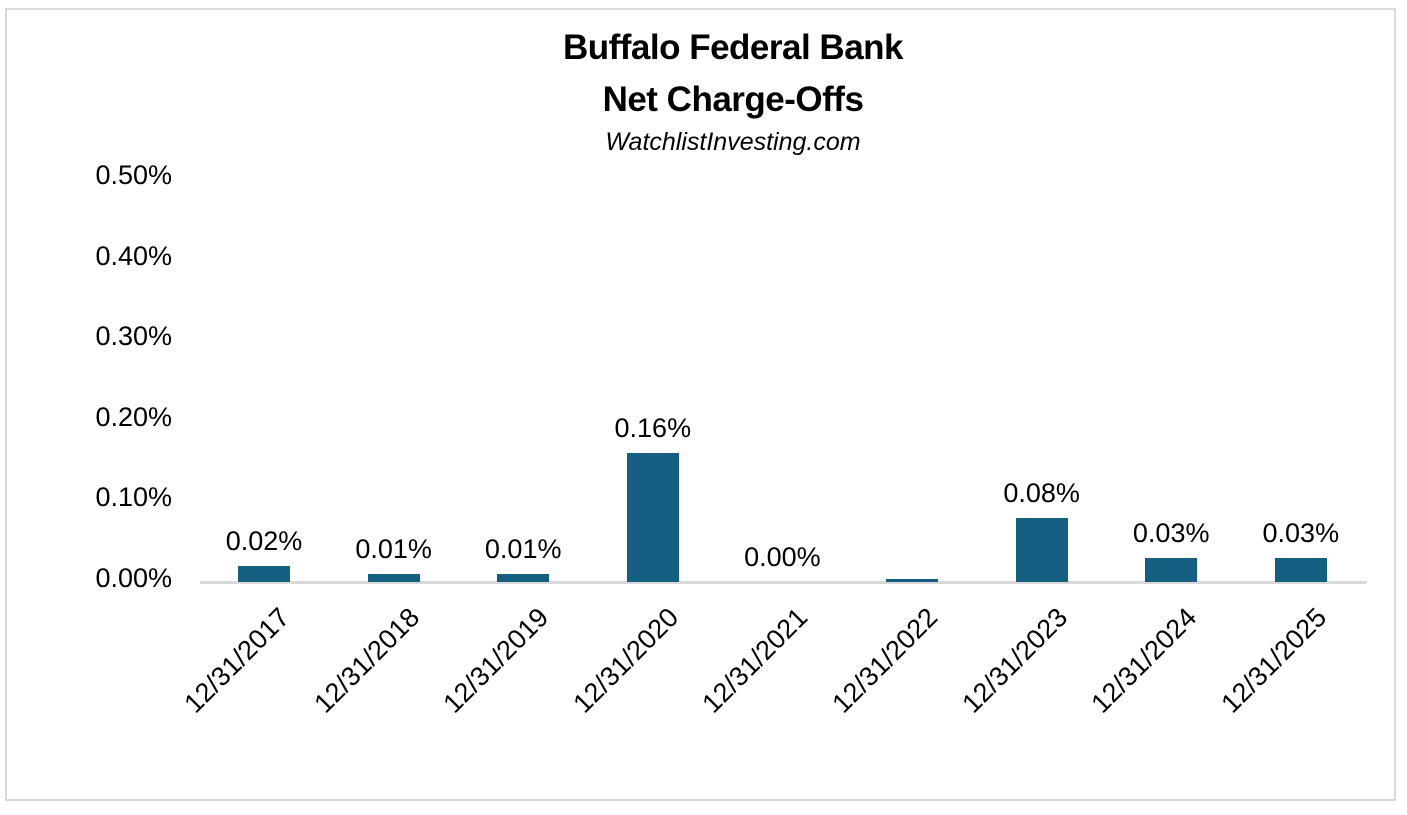 Image resolution: width=1407 pixels, height=815 pixels. I want to click on data-label: 0.08%, so click(1041, 493).